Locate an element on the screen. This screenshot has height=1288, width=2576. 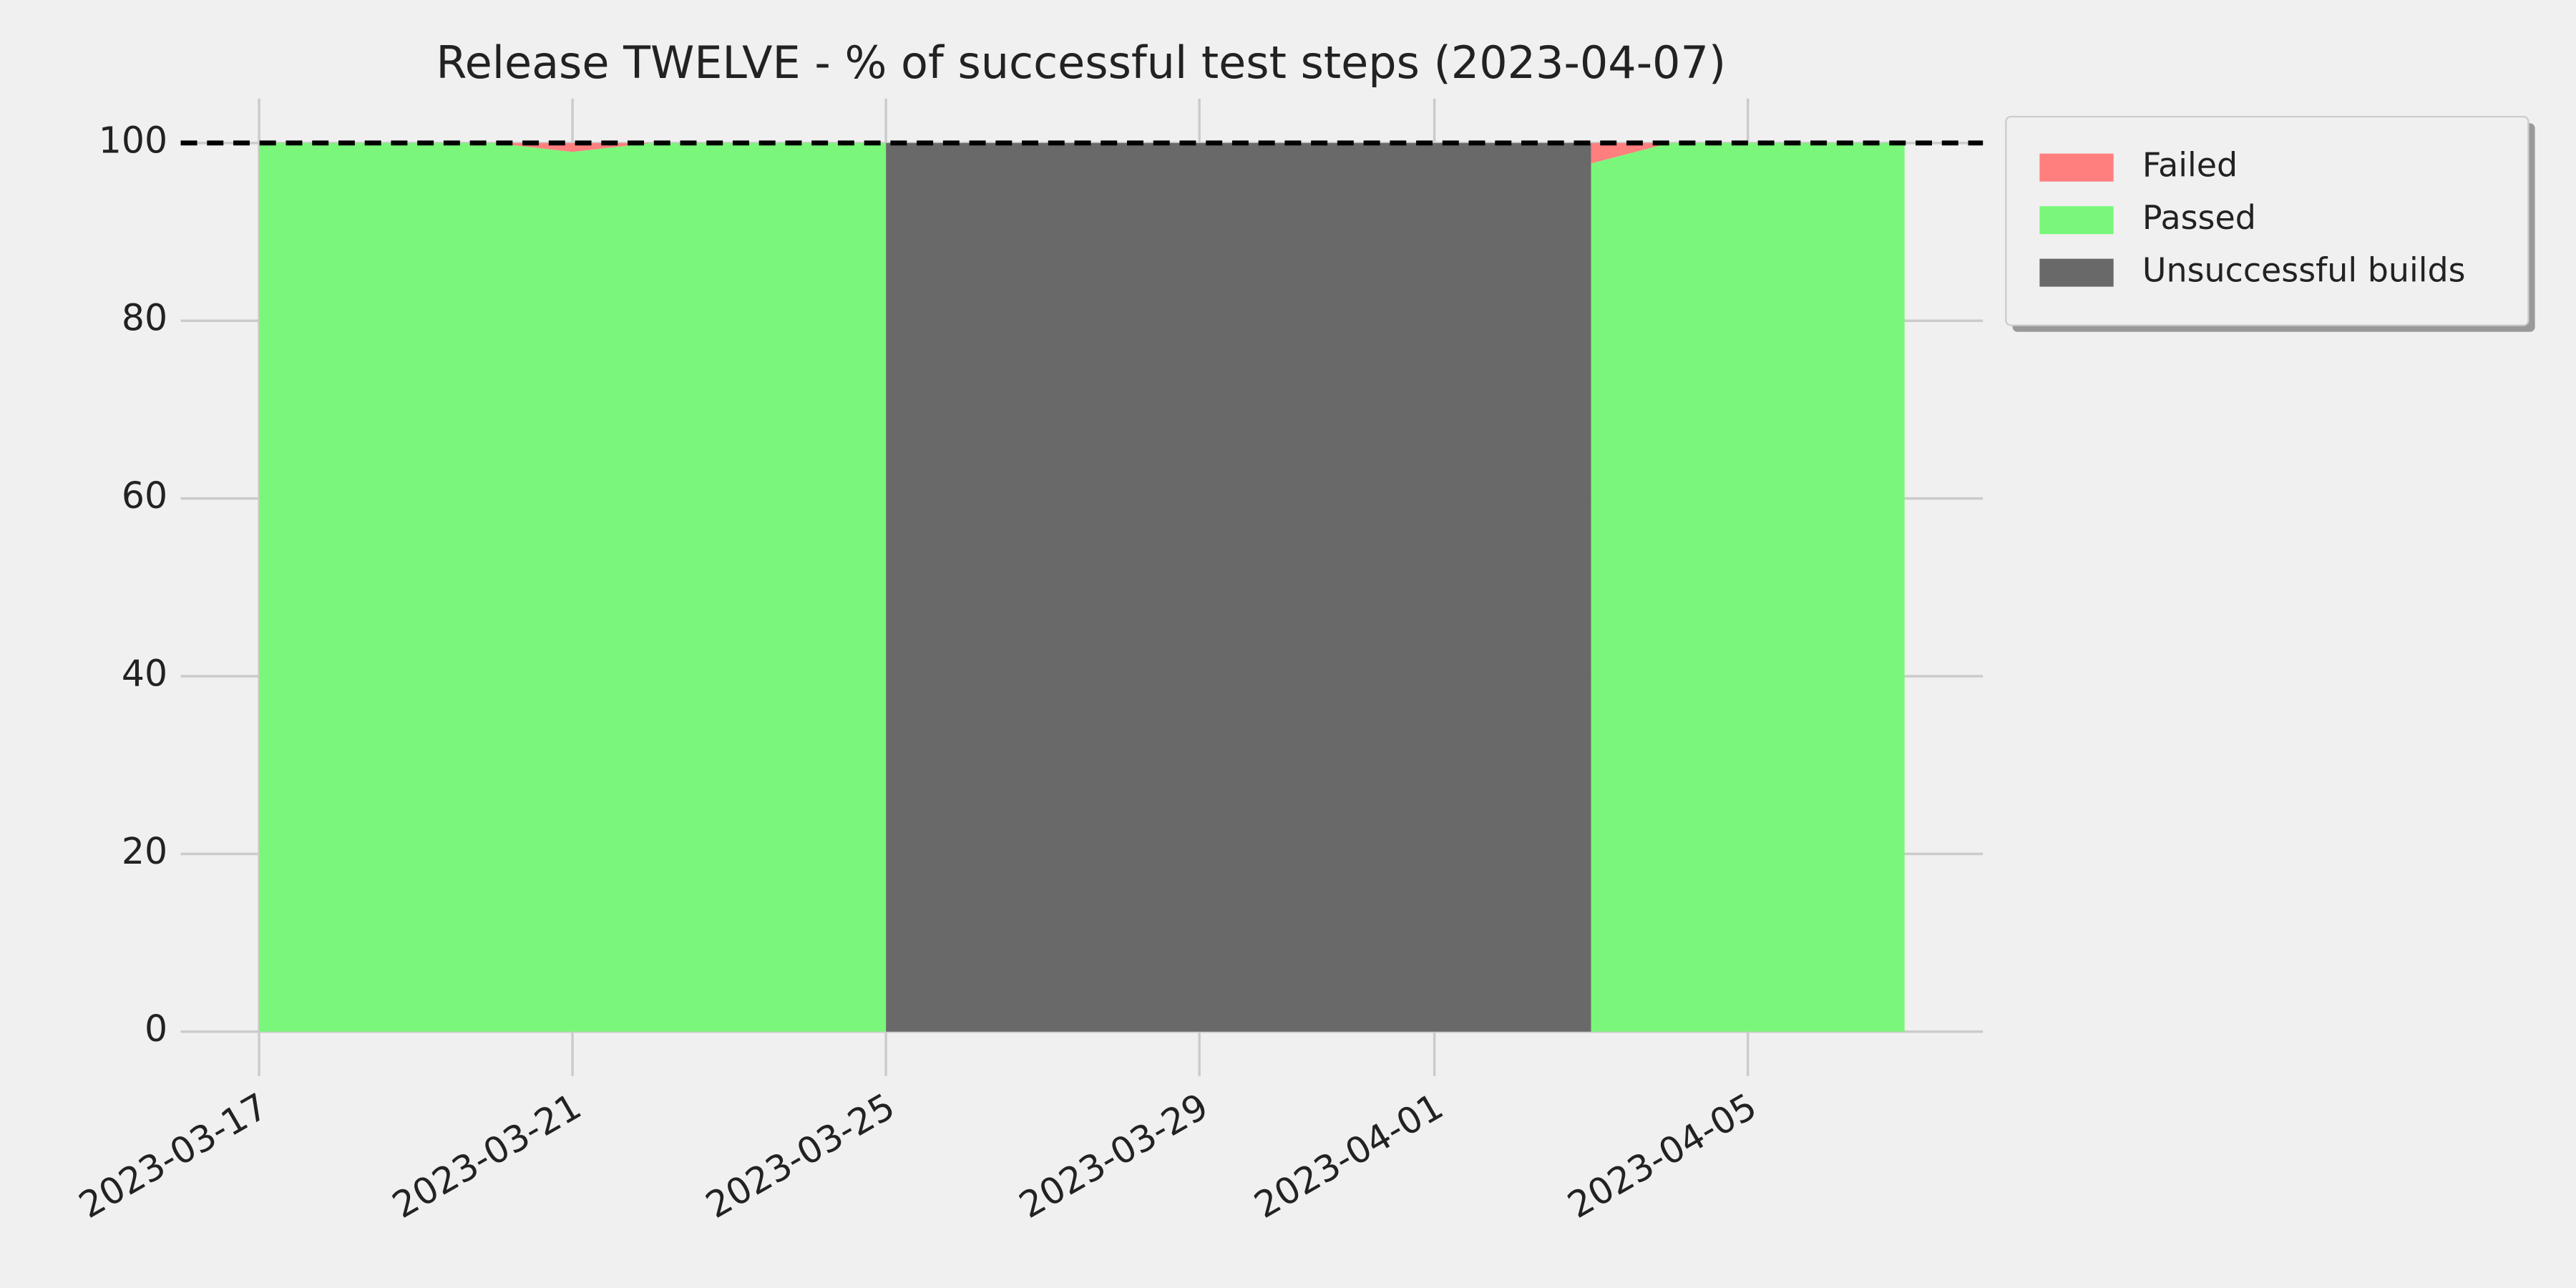
y-tick-label: 60 is located at coordinates (144, 495).